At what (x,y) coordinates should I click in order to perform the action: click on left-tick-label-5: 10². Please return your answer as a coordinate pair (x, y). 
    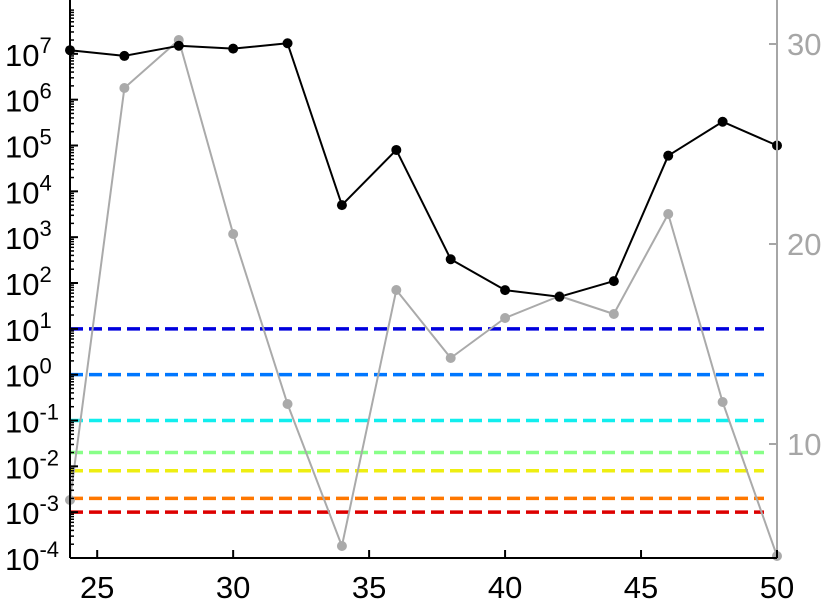
    Looking at the image, I should click on (28, 282).